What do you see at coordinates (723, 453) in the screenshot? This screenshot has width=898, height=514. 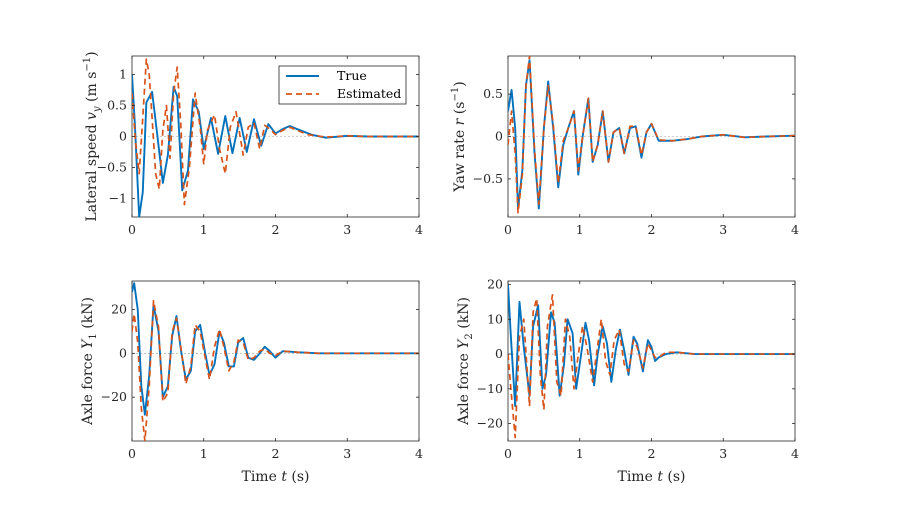 I see `axle2-xtick-label: 3` at bounding box center [723, 453].